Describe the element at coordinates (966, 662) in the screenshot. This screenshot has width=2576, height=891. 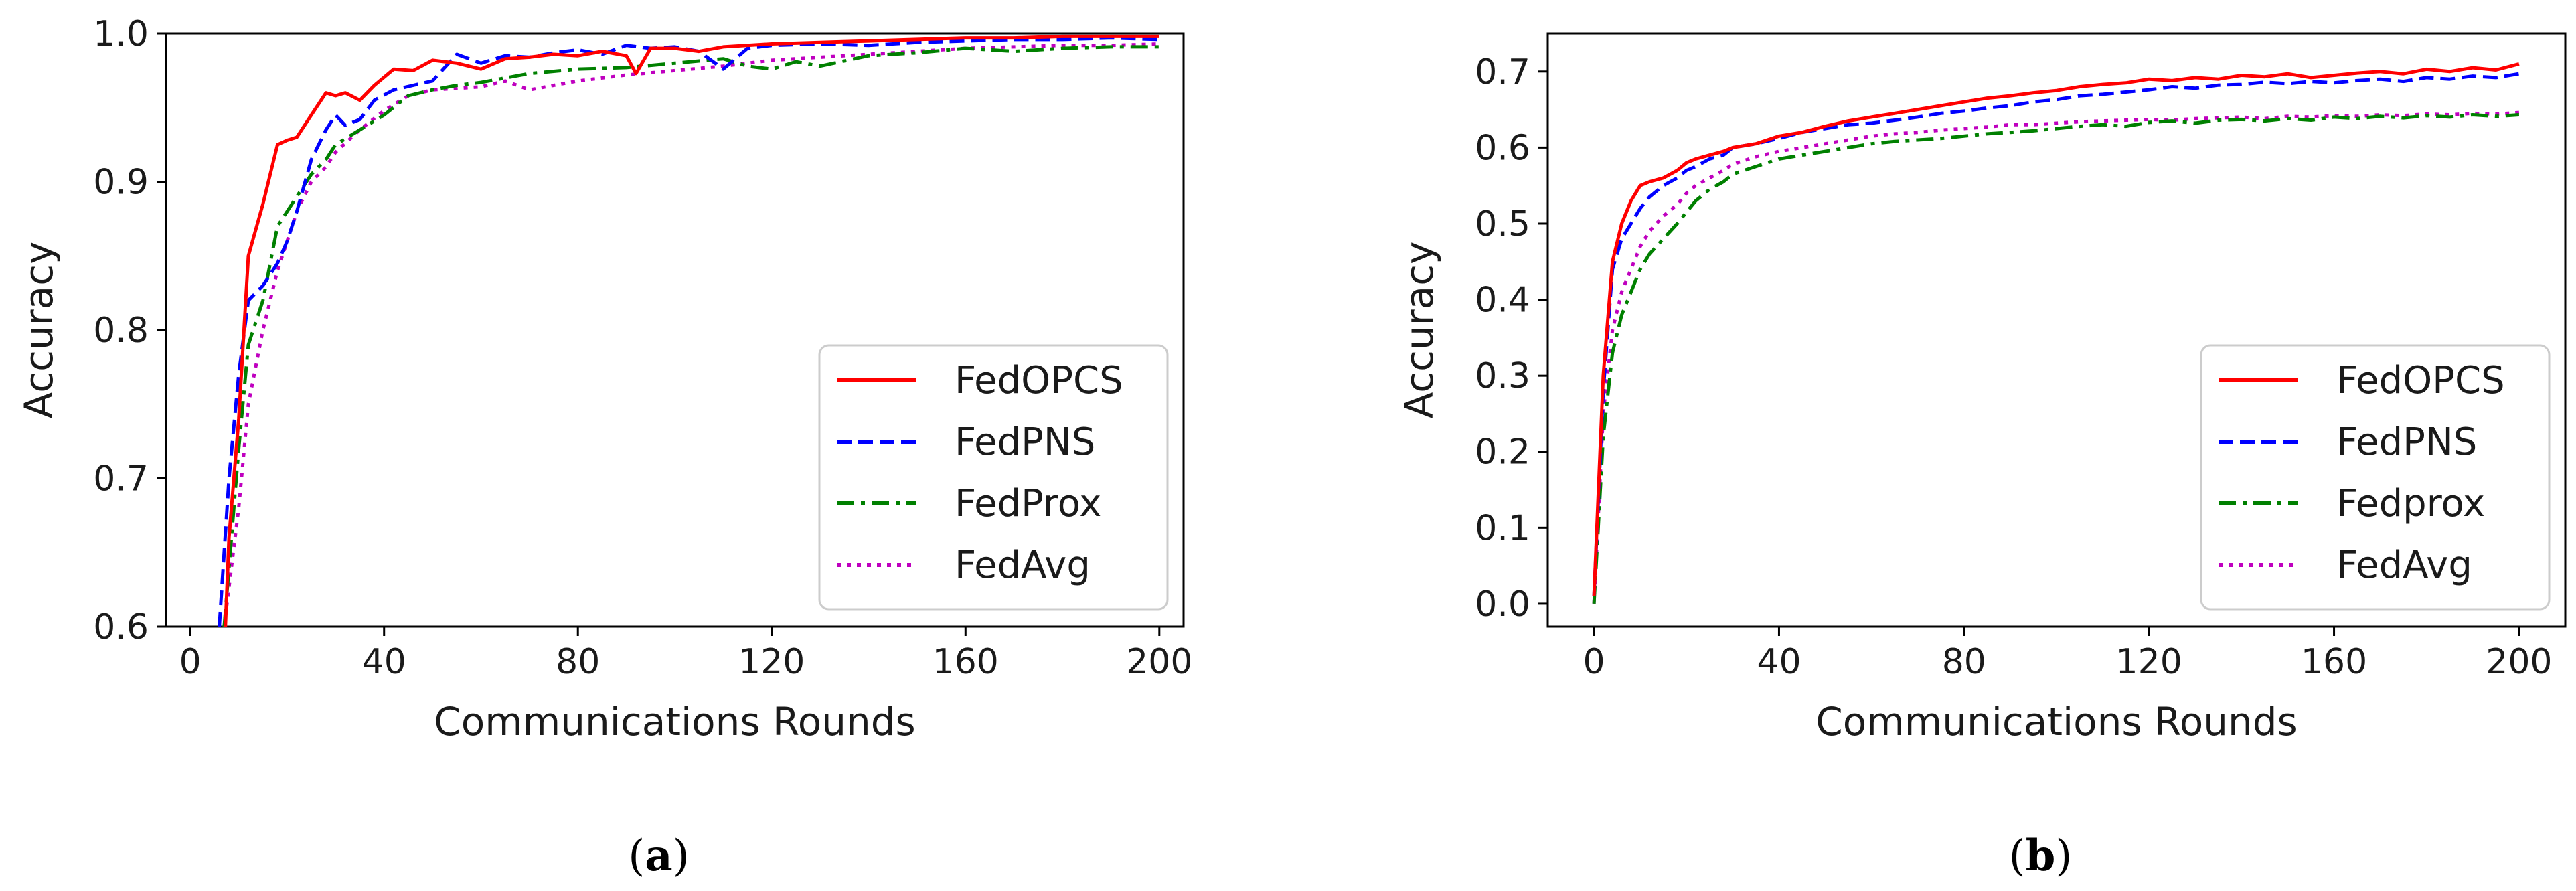
I see `x-tick-label-a: 160` at that location.